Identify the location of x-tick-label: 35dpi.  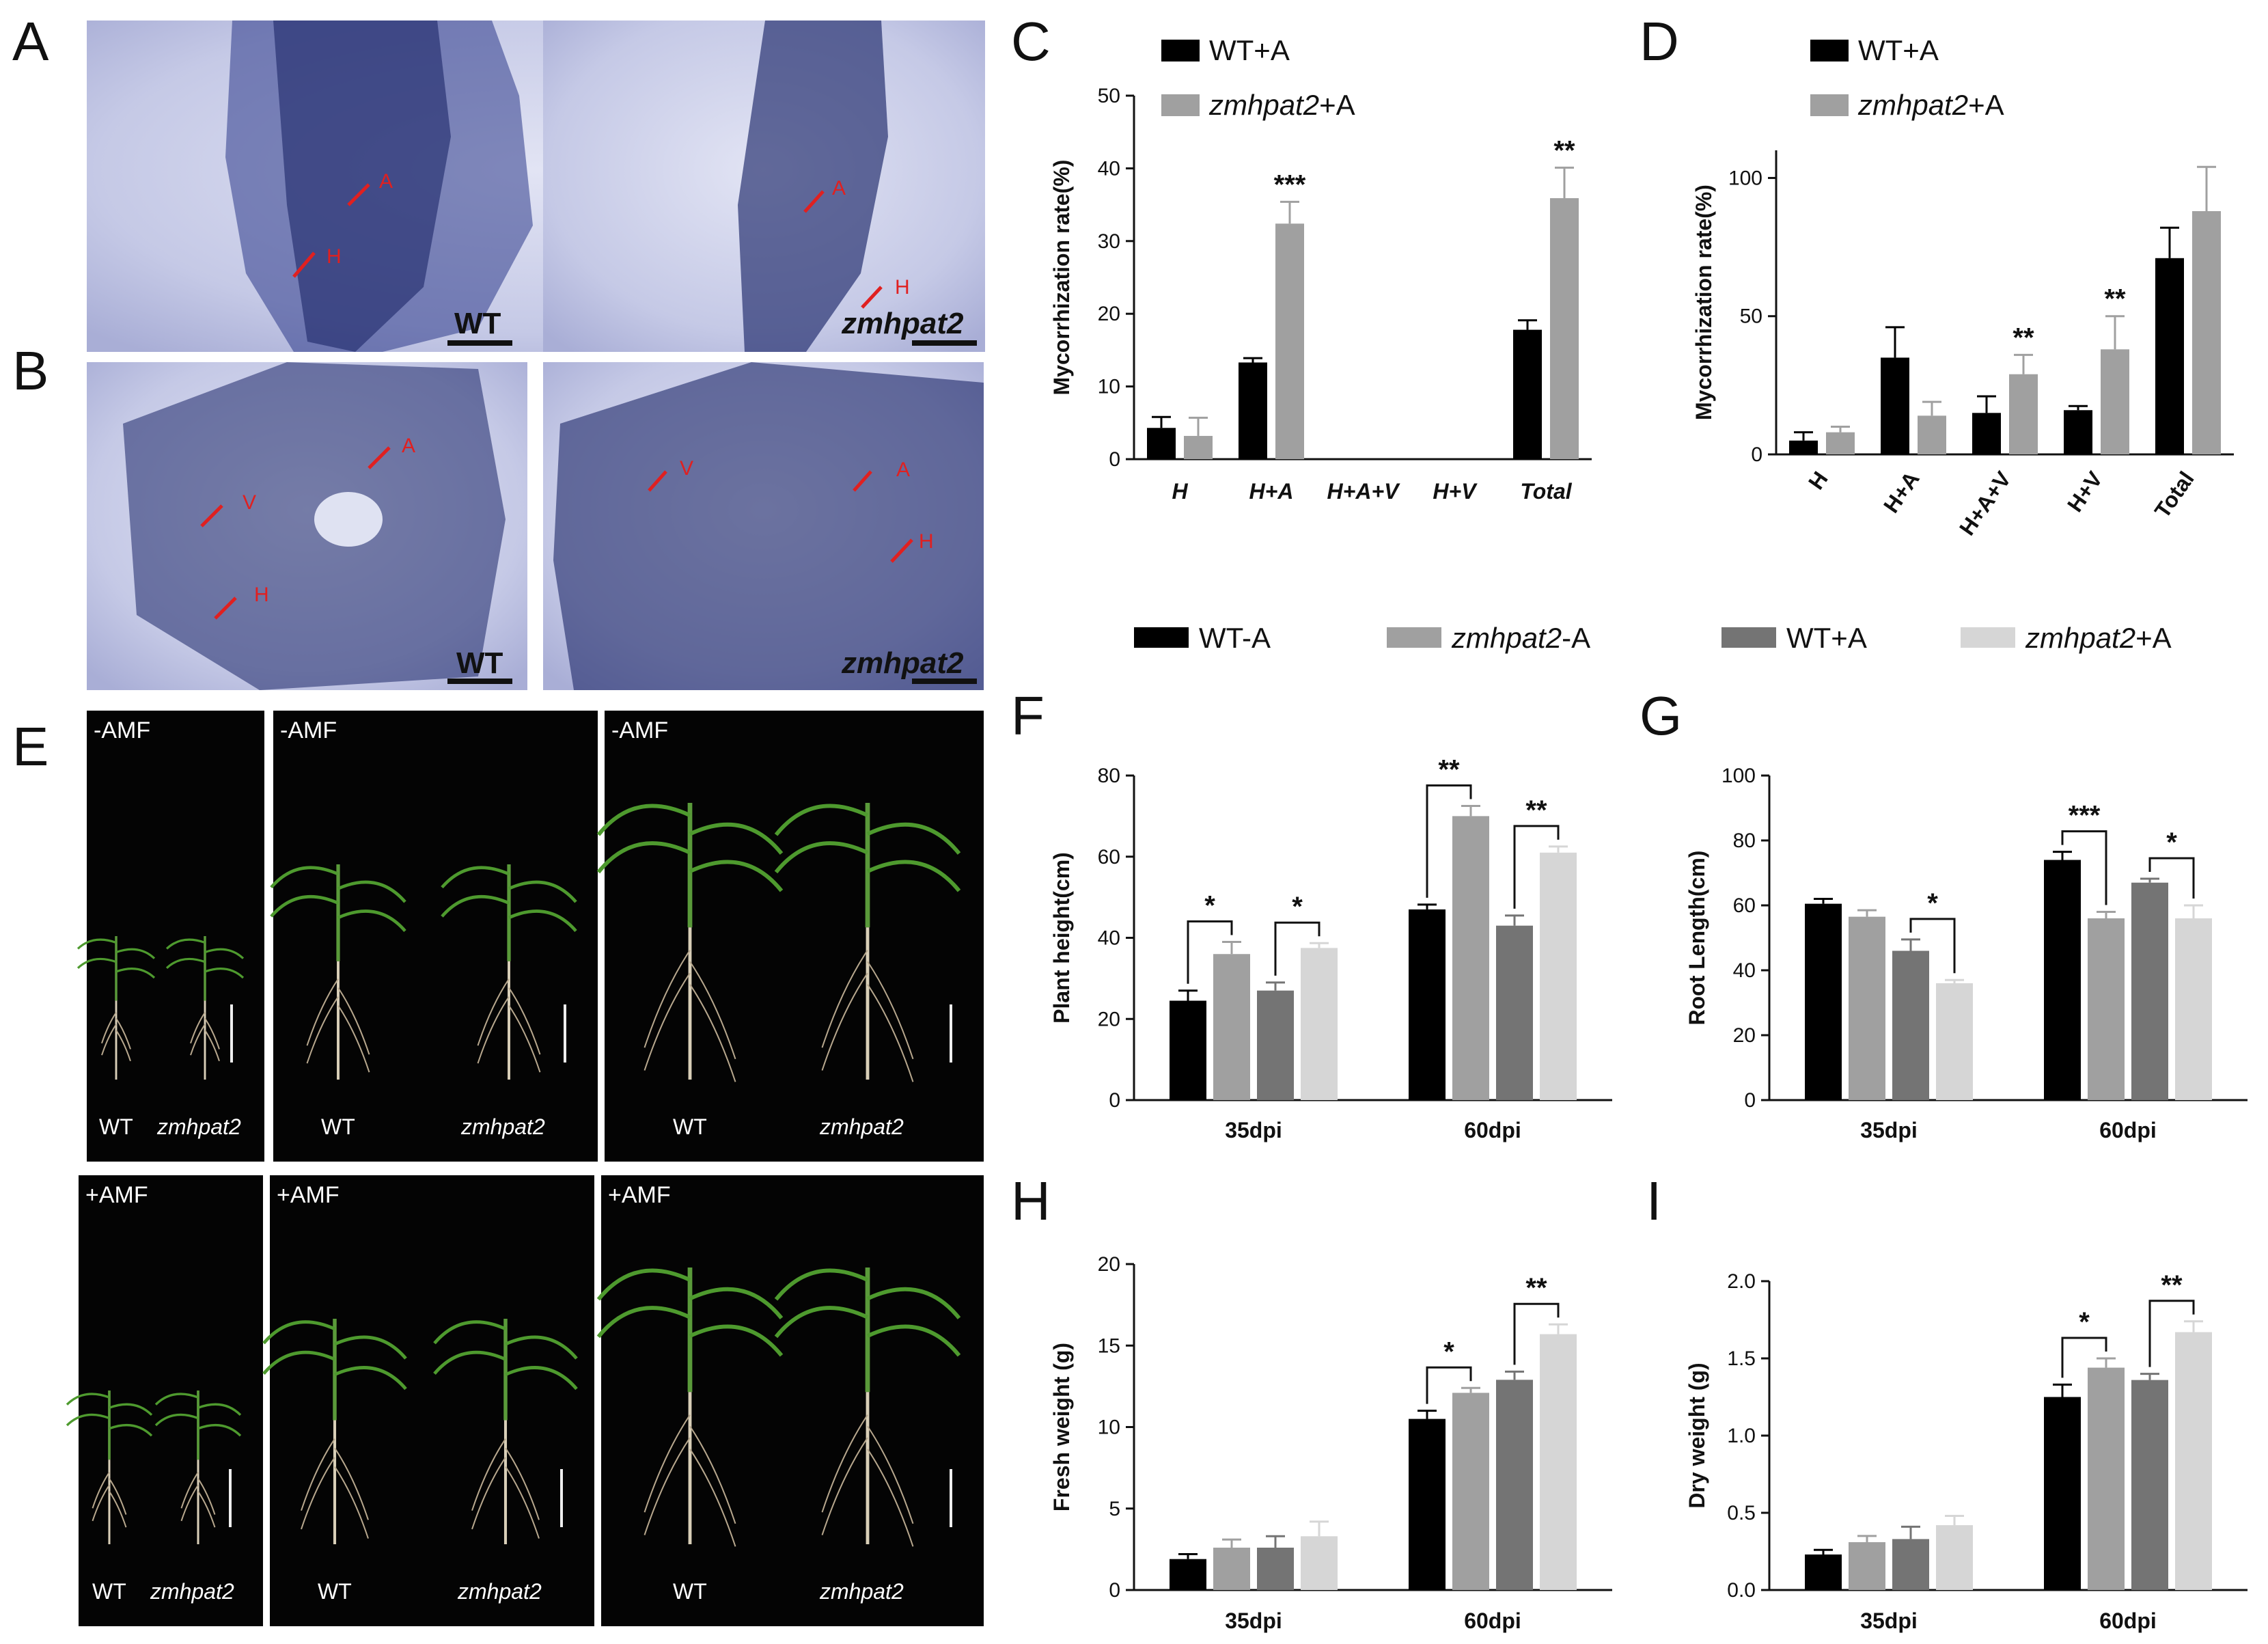
(1253, 1130).